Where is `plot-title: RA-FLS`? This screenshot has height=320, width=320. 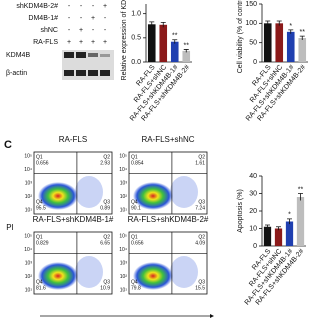
plot-title: RA-FLS is located at coordinates (73, 139).